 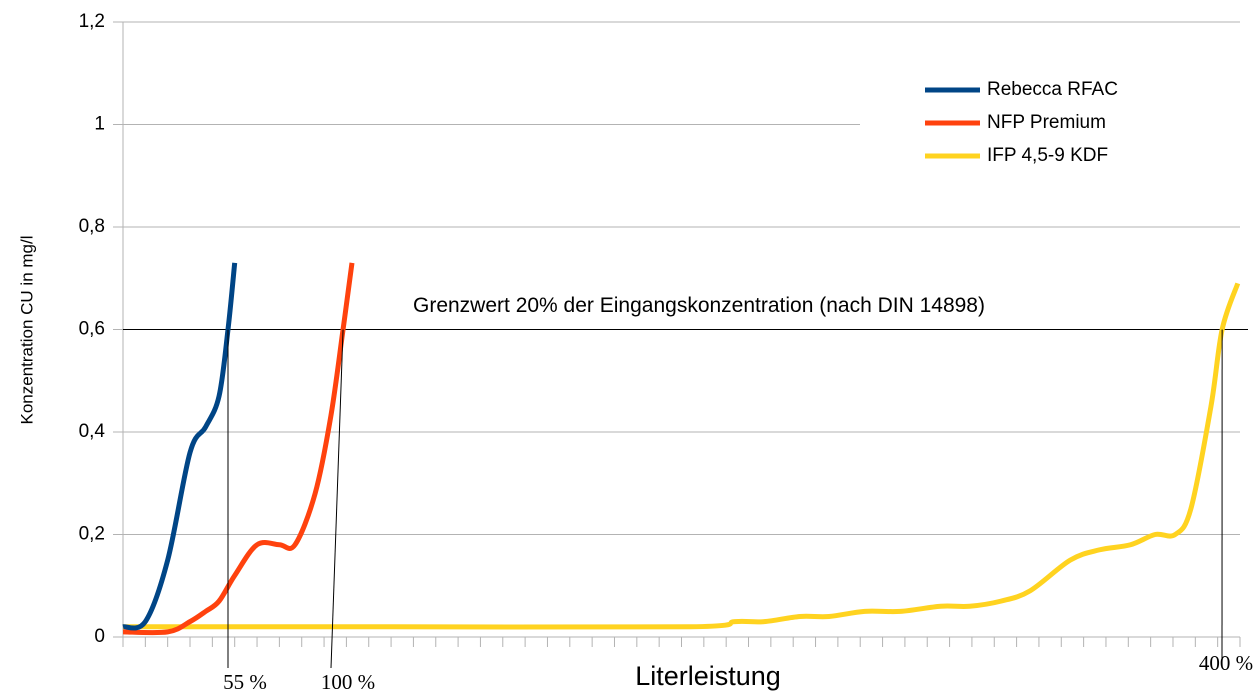 I want to click on legend-label: Rebecca RFAC, so click(x=1052, y=89).